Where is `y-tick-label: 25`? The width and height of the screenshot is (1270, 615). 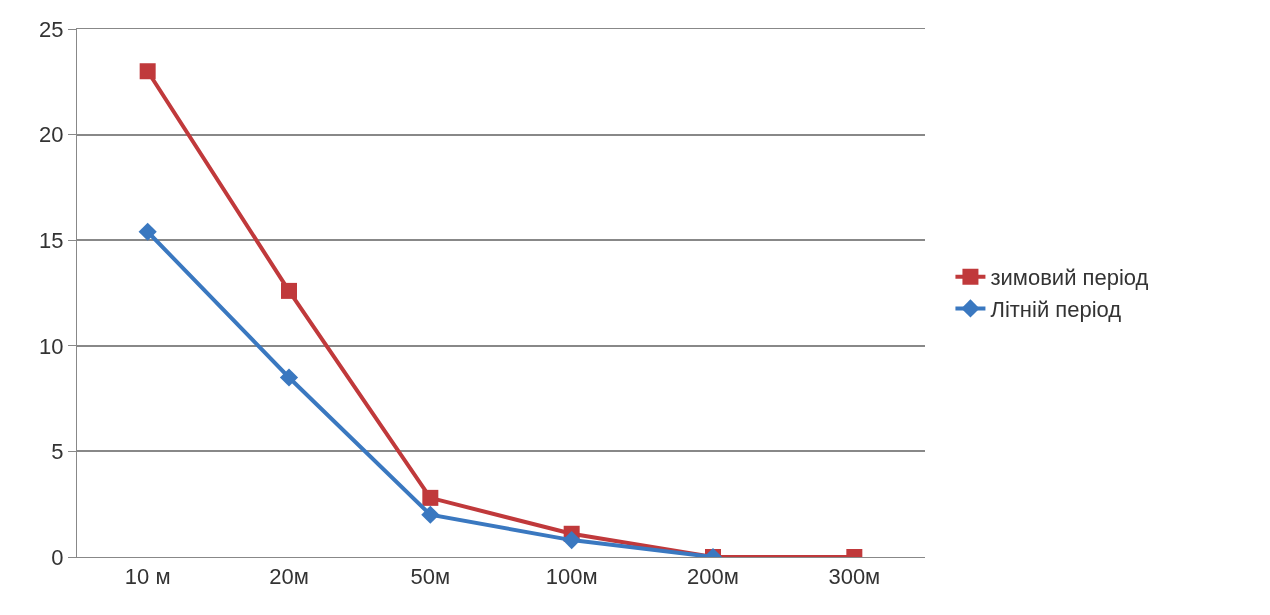
y-tick-label: 25 is located at coordinates (51, 29).